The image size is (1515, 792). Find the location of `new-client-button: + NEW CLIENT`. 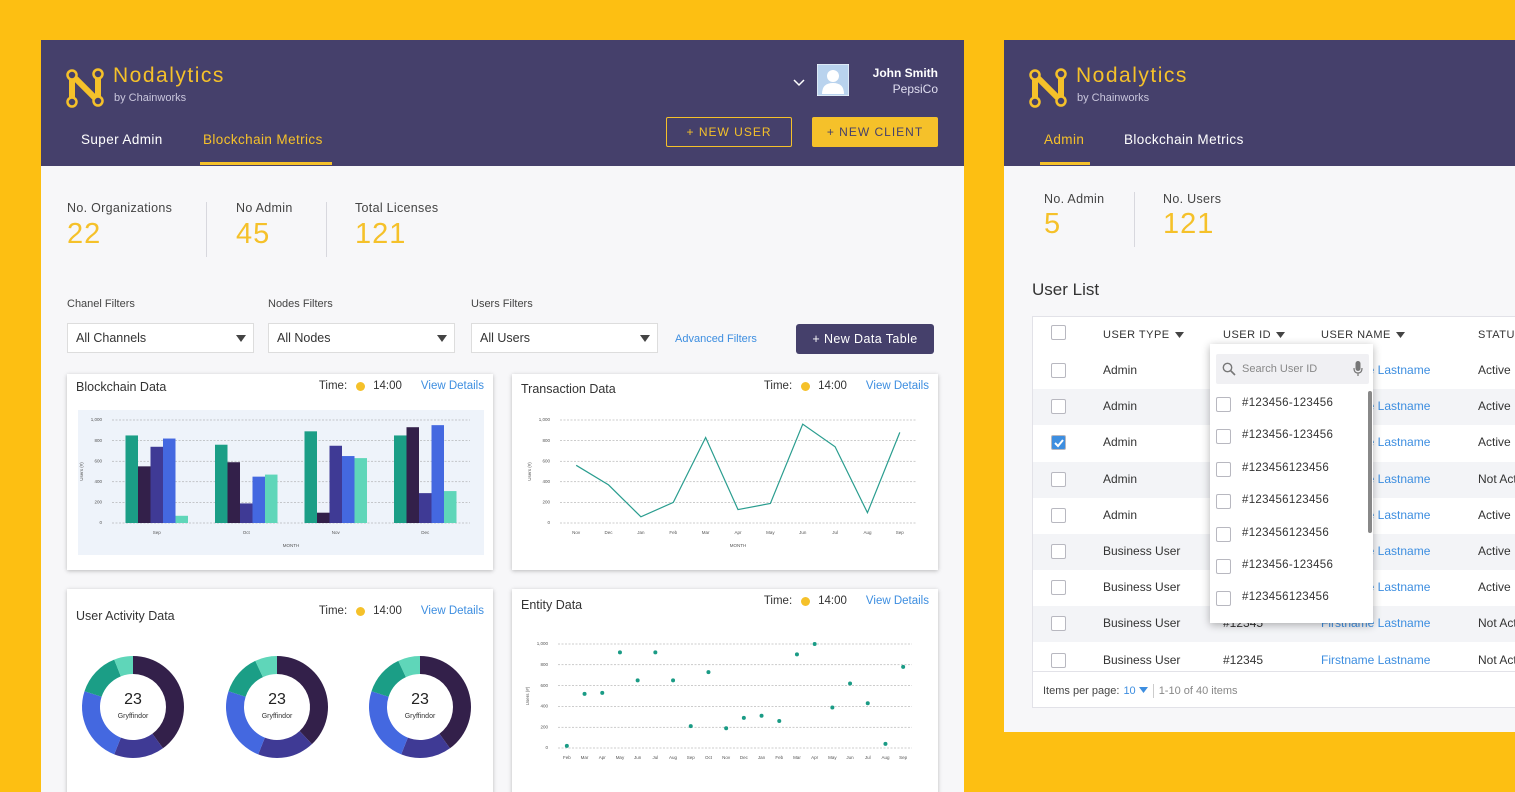

new-client-button: + NEW CLIENT is located at coordinates (875, 132).